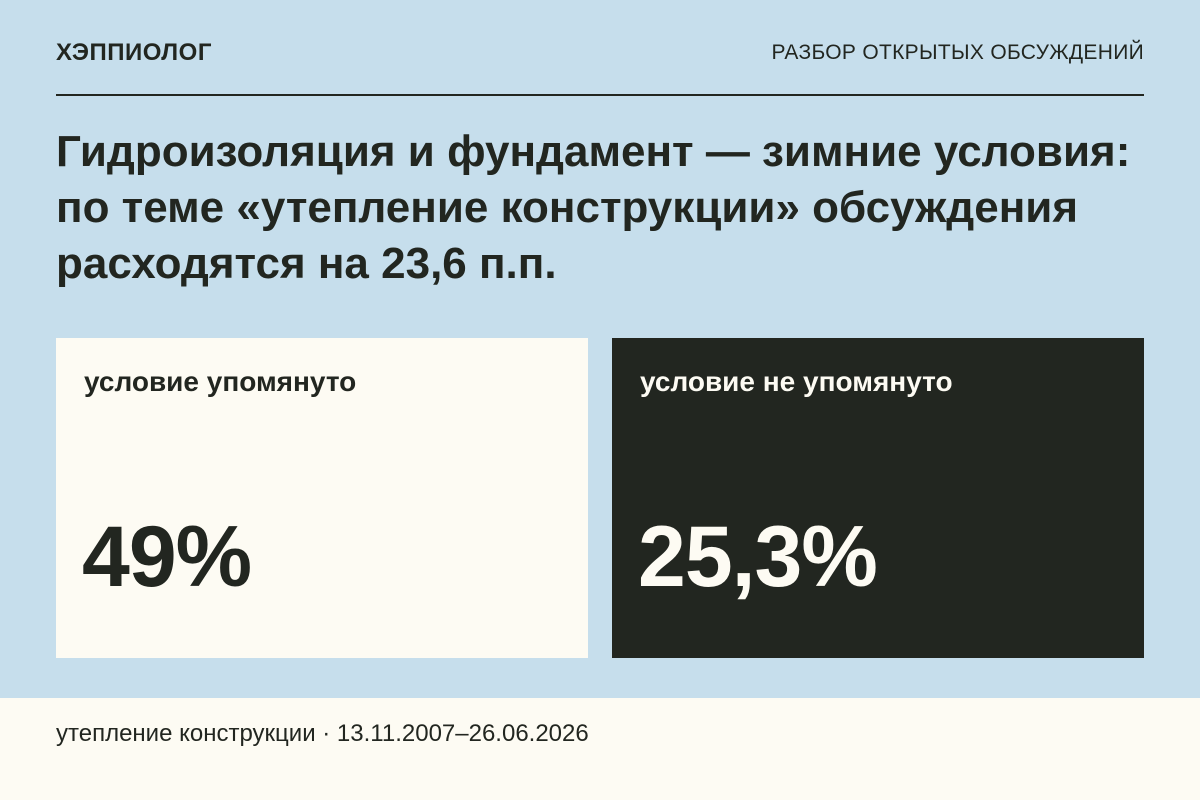 The image size is (1200, 800). Describe the element at coordinates (167, 557) in the screenshot. I see `card-mentioned-value: 49%` at that location.